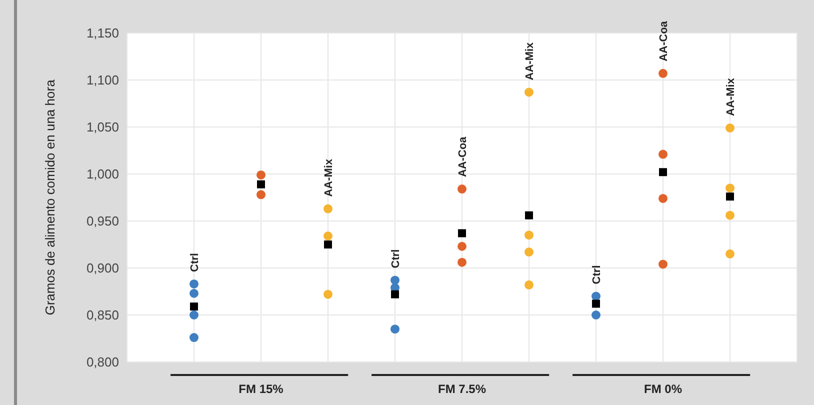 Image resolution: width=814 pixels, height=405 pixels. What do you see at coordinates (102, 221) in the screenshot?
I see `y-tick-label: 0,950` at bounding box center [102, 221].